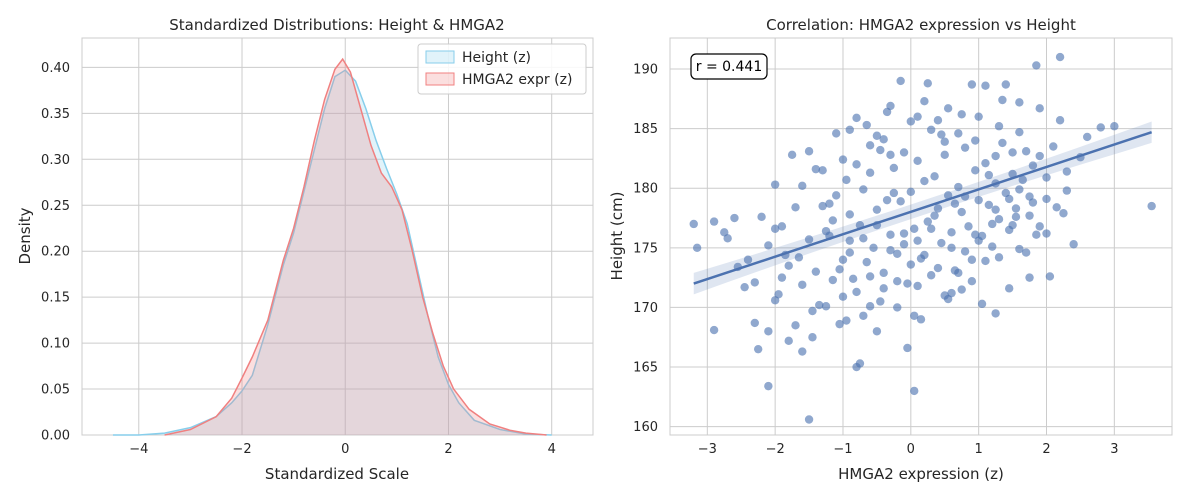  I want to click on scatter-x-tick-labels: −3 −2 −1 0 1 2 3, so click(908, 449).